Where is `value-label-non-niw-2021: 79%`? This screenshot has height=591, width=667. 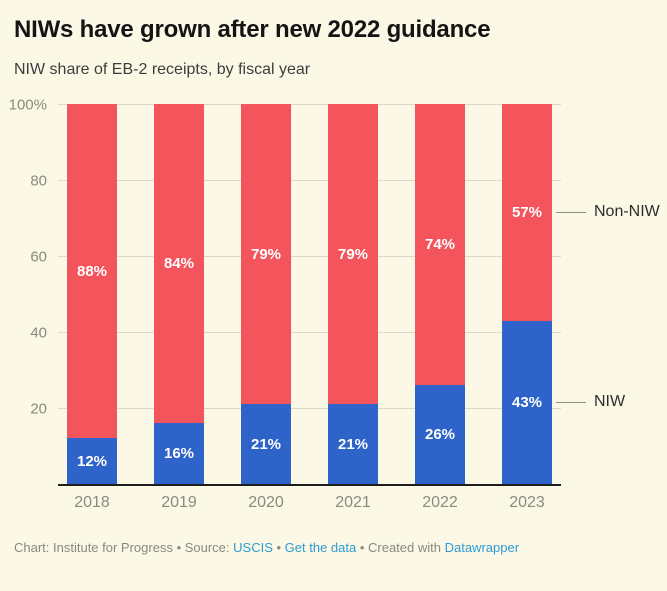 value-label-non-niw-2021: 79% is located at coordinates (353, 254).